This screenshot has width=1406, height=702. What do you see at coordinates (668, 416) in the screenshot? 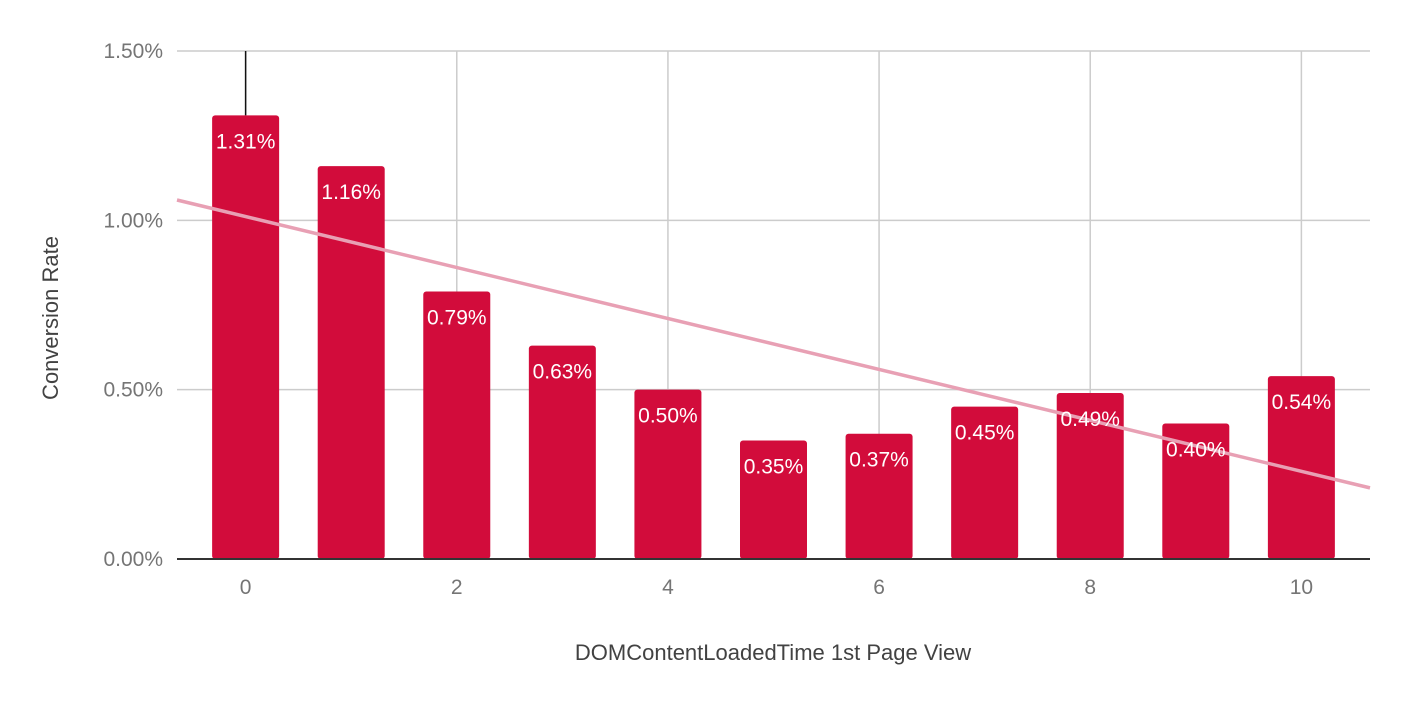
I see `data-label: 0.50%` at bounding box center [668, 416].